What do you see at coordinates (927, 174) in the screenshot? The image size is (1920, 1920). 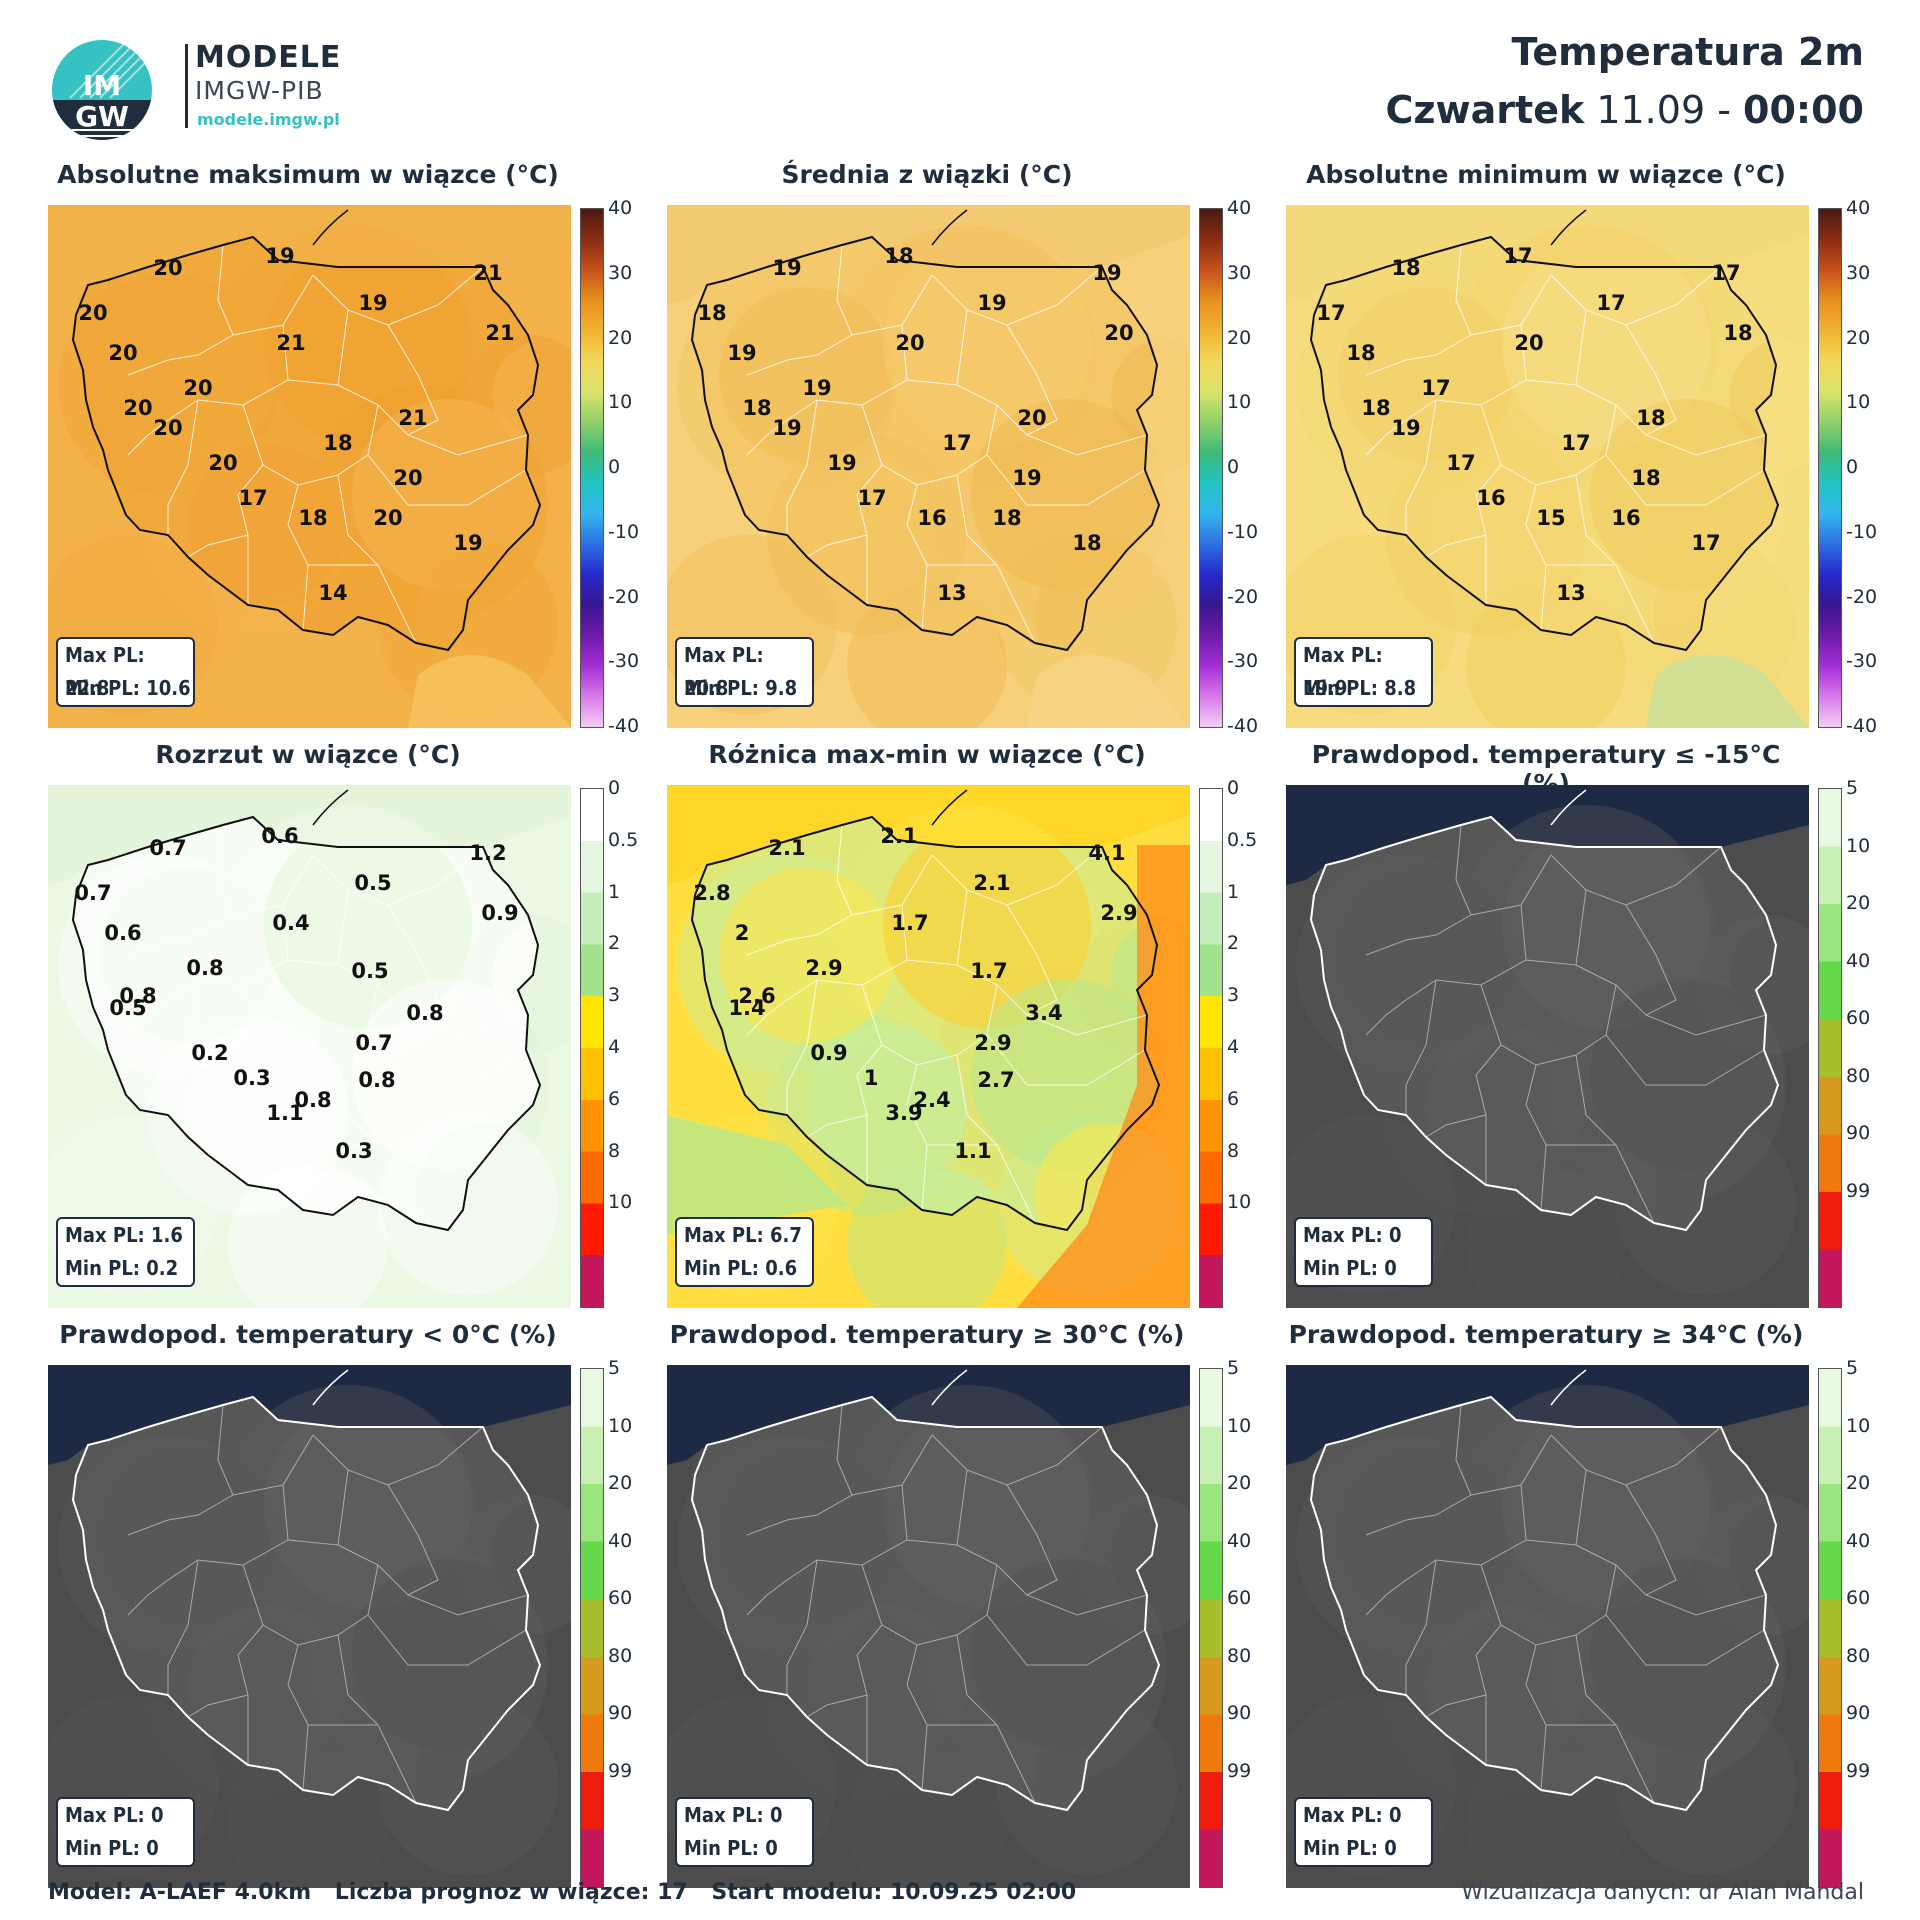 I see `panel-title: Średnia z wiązki (°C)` at bounding box center [927, 174].